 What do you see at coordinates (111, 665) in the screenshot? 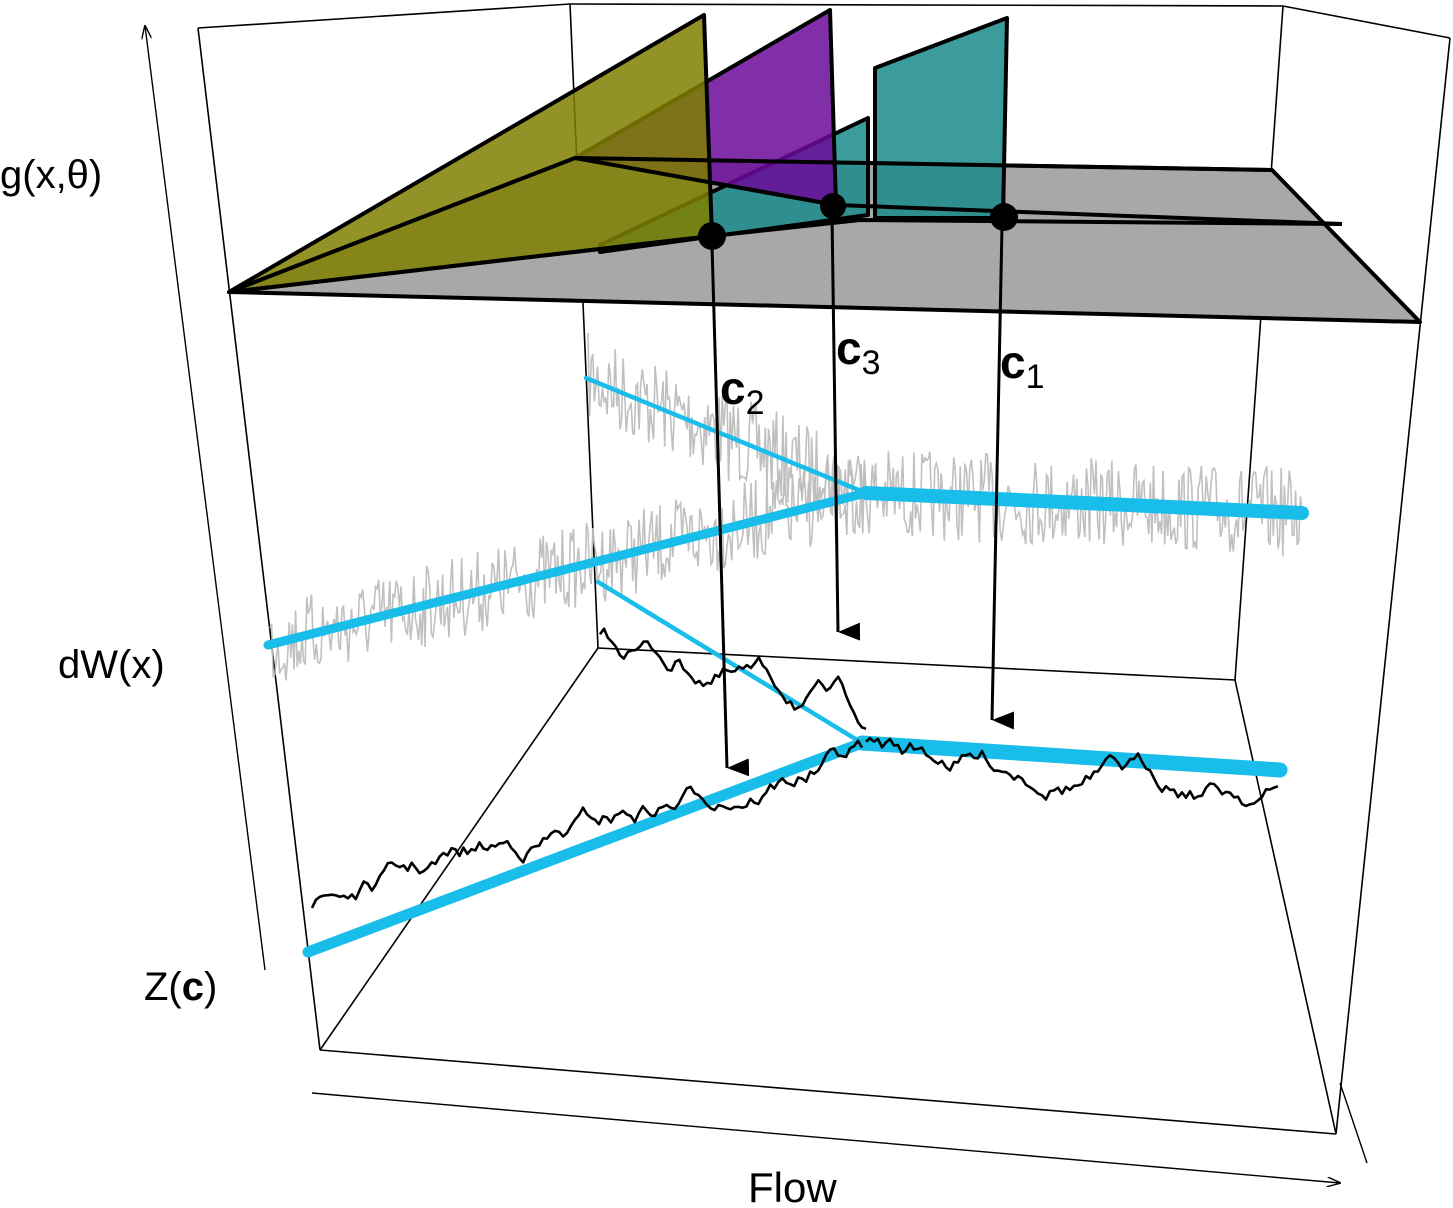
I see `dw-axis-label: dW(x)` at bounding box center [111, 665].